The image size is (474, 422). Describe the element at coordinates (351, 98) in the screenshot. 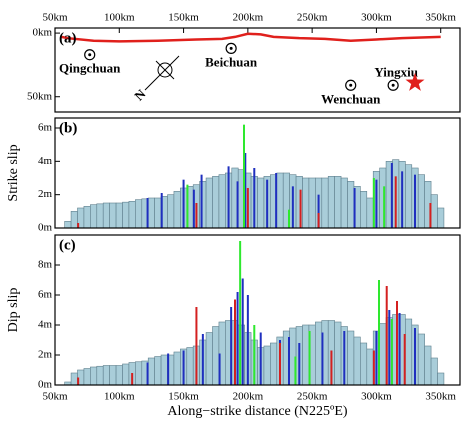

I see `site-label: Wenchuan` at that location.